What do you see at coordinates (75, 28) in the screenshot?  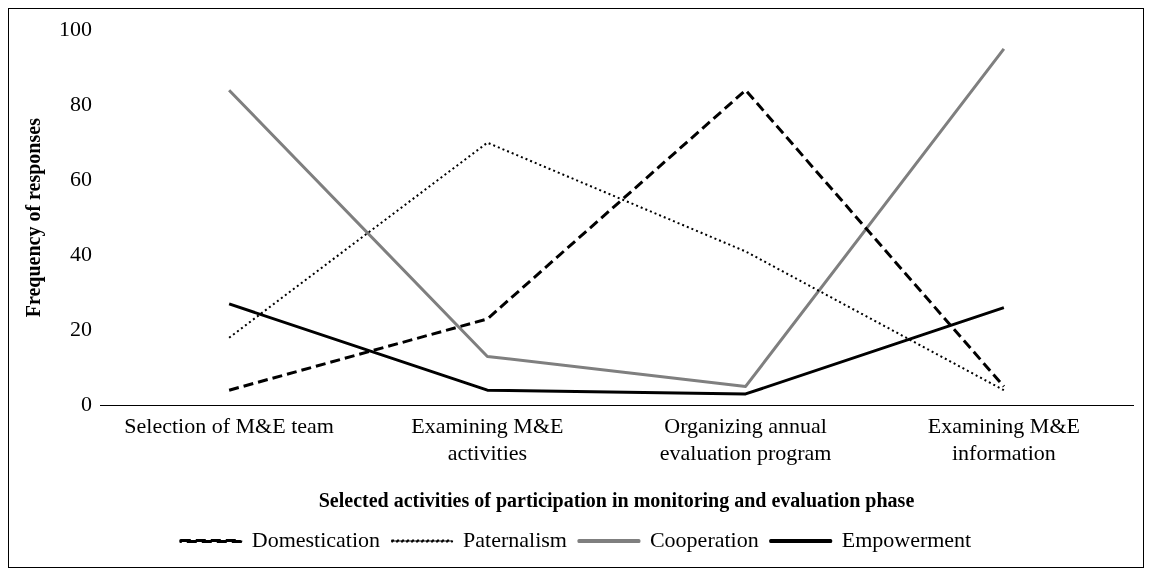 I see `y-tick-label: 100` at bounding box center [75, 28].